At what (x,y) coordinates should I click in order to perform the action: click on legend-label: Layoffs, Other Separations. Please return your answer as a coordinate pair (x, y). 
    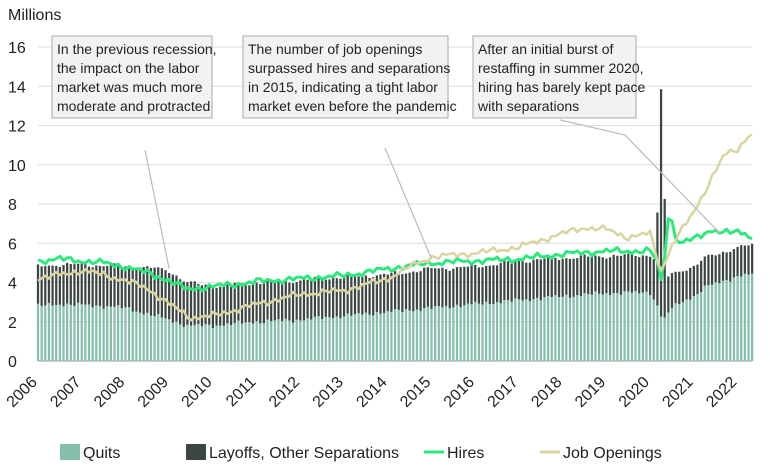
    Looking at the image, I should click on (304, 453).